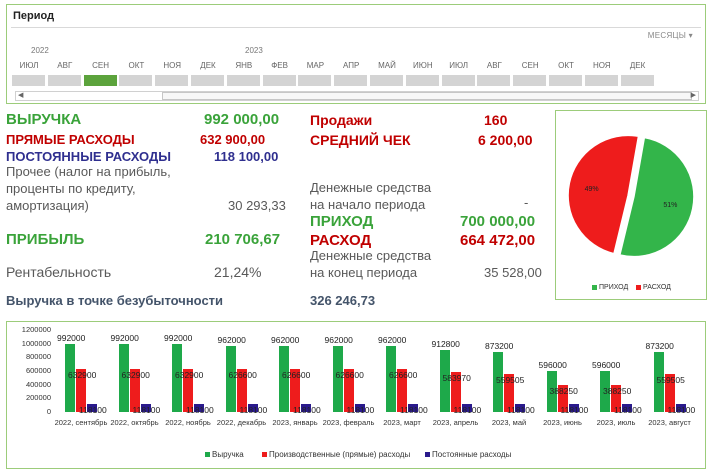 Image resolution: width=720 pixels, height=474 pixels. Describe the element at coordinates (422, 65) in the screenshot. I see `month-label: ИЮН` at that location.